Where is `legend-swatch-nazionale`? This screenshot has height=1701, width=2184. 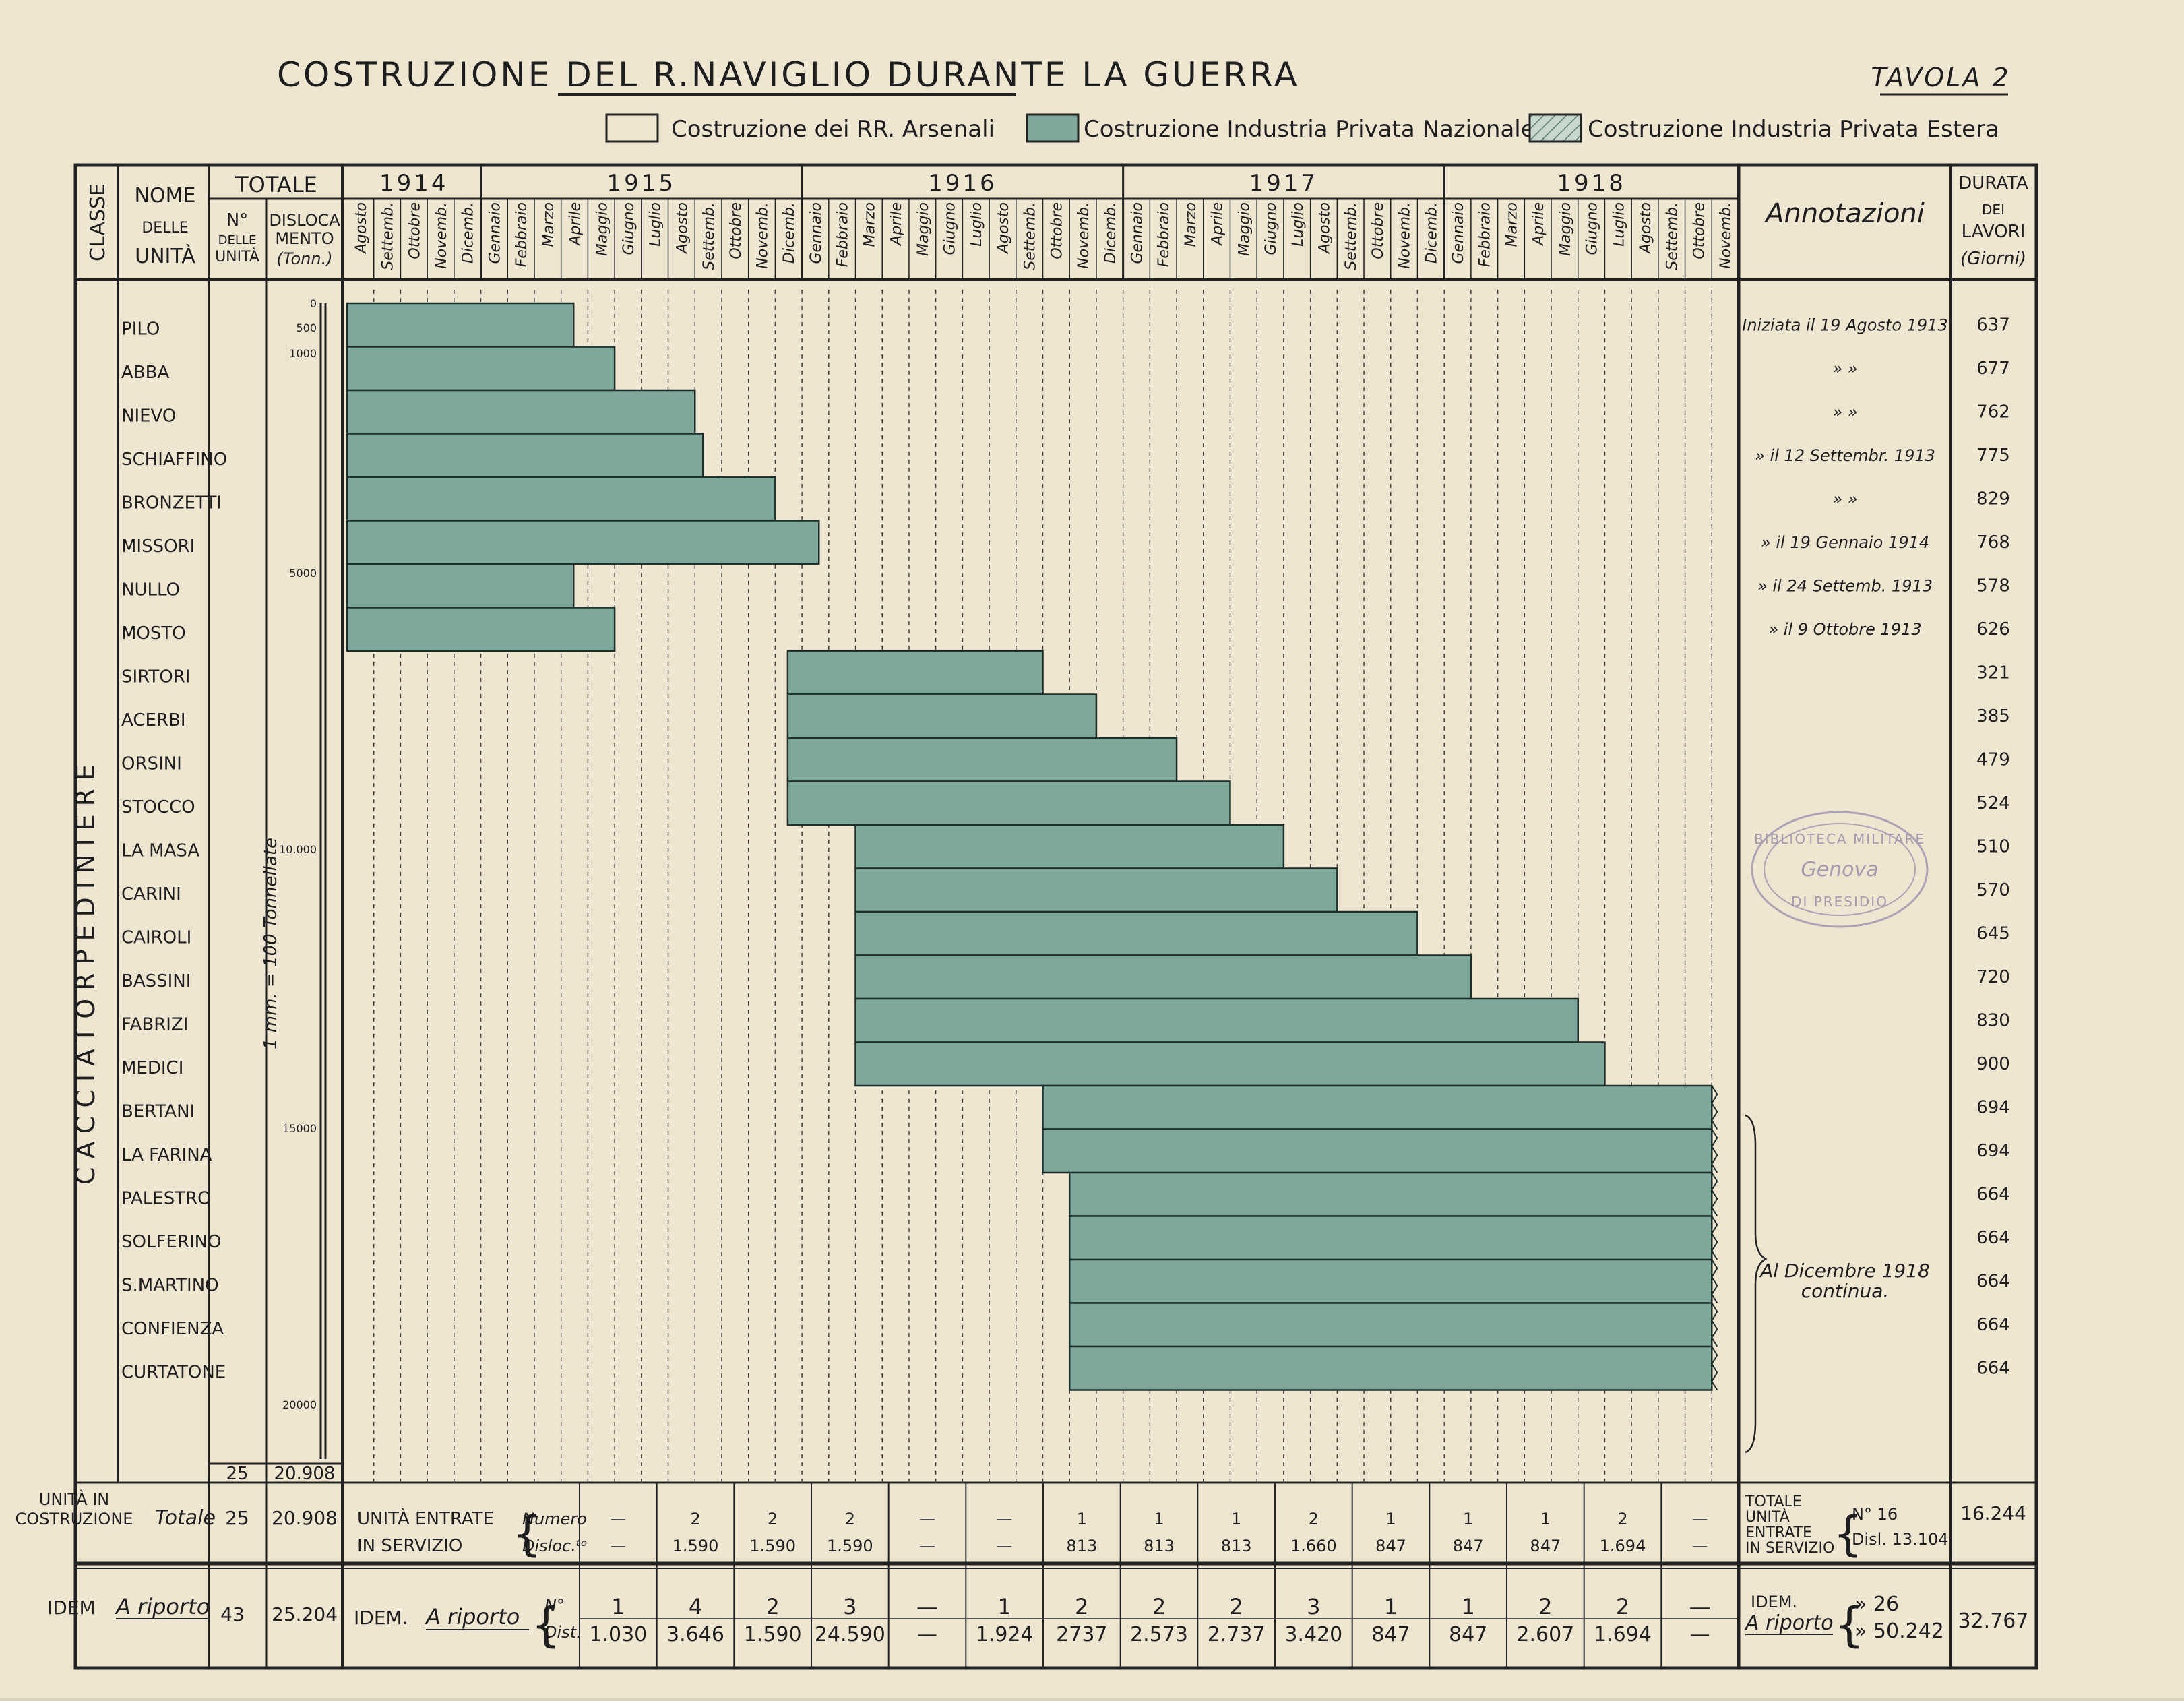 legend-swatch-nazionale is located at coordinates (1053, 128).